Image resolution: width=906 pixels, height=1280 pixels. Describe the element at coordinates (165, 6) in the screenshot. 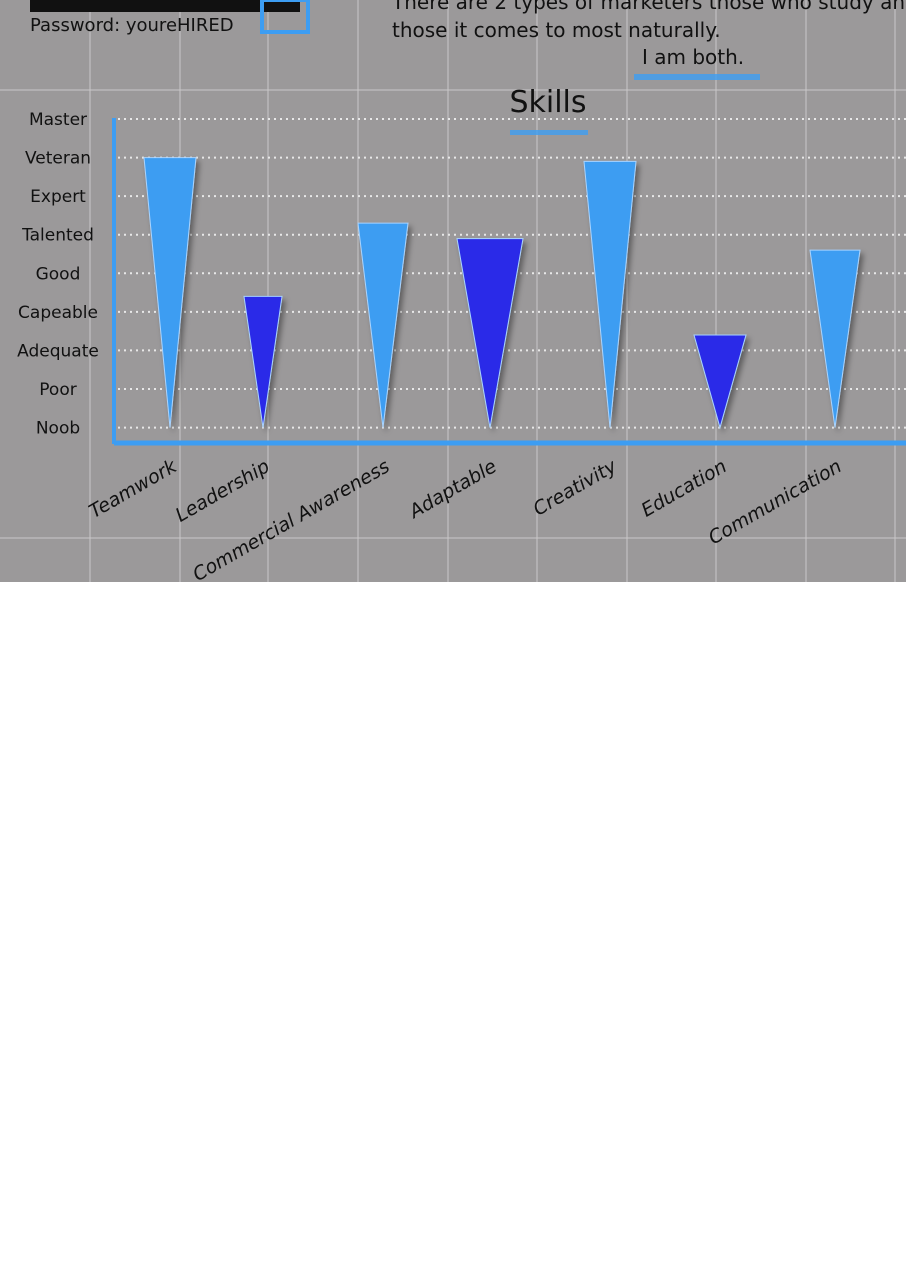

I see `qr-code` at that location.